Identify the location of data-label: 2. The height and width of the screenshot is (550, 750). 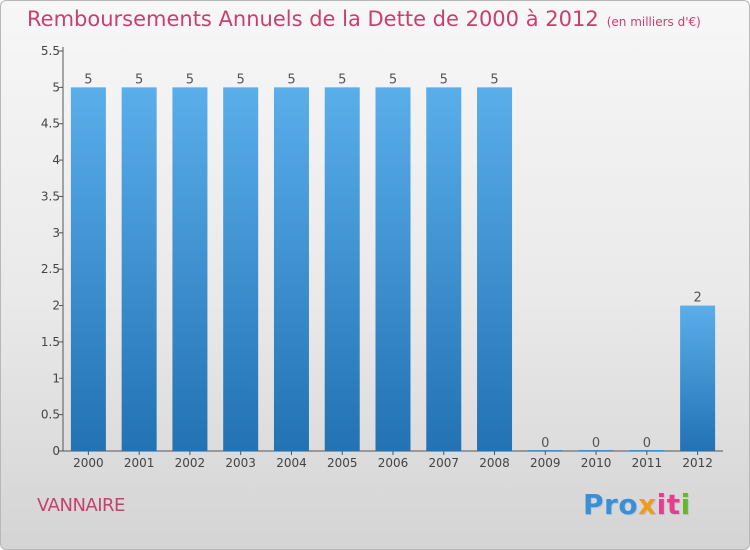
(697, 298).